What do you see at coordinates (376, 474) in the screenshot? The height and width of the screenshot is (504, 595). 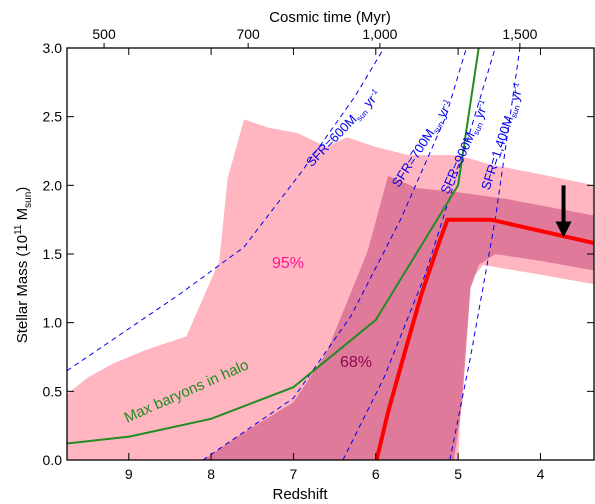 I see `x-tick-label: 6` at bounding box center [376, 474].